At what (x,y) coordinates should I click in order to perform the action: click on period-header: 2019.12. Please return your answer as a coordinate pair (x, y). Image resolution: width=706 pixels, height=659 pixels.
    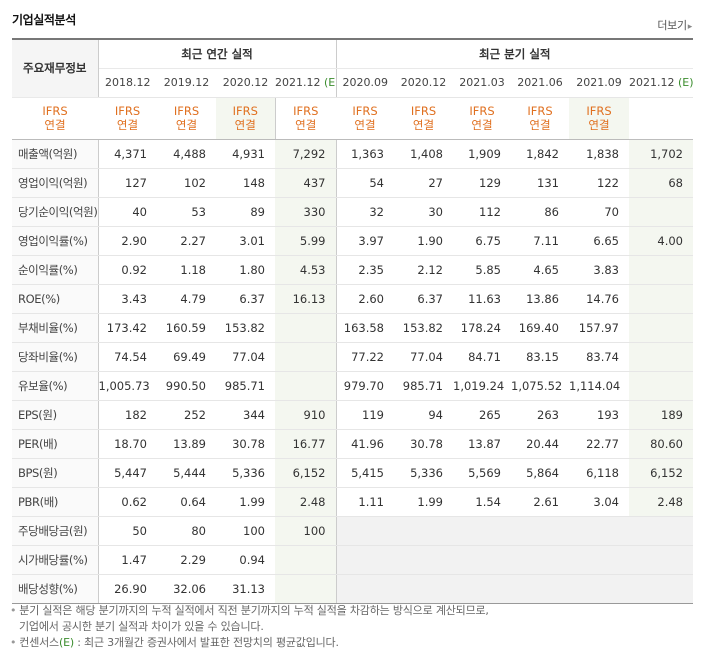
    Looking at the image, I should click on (186, 83).